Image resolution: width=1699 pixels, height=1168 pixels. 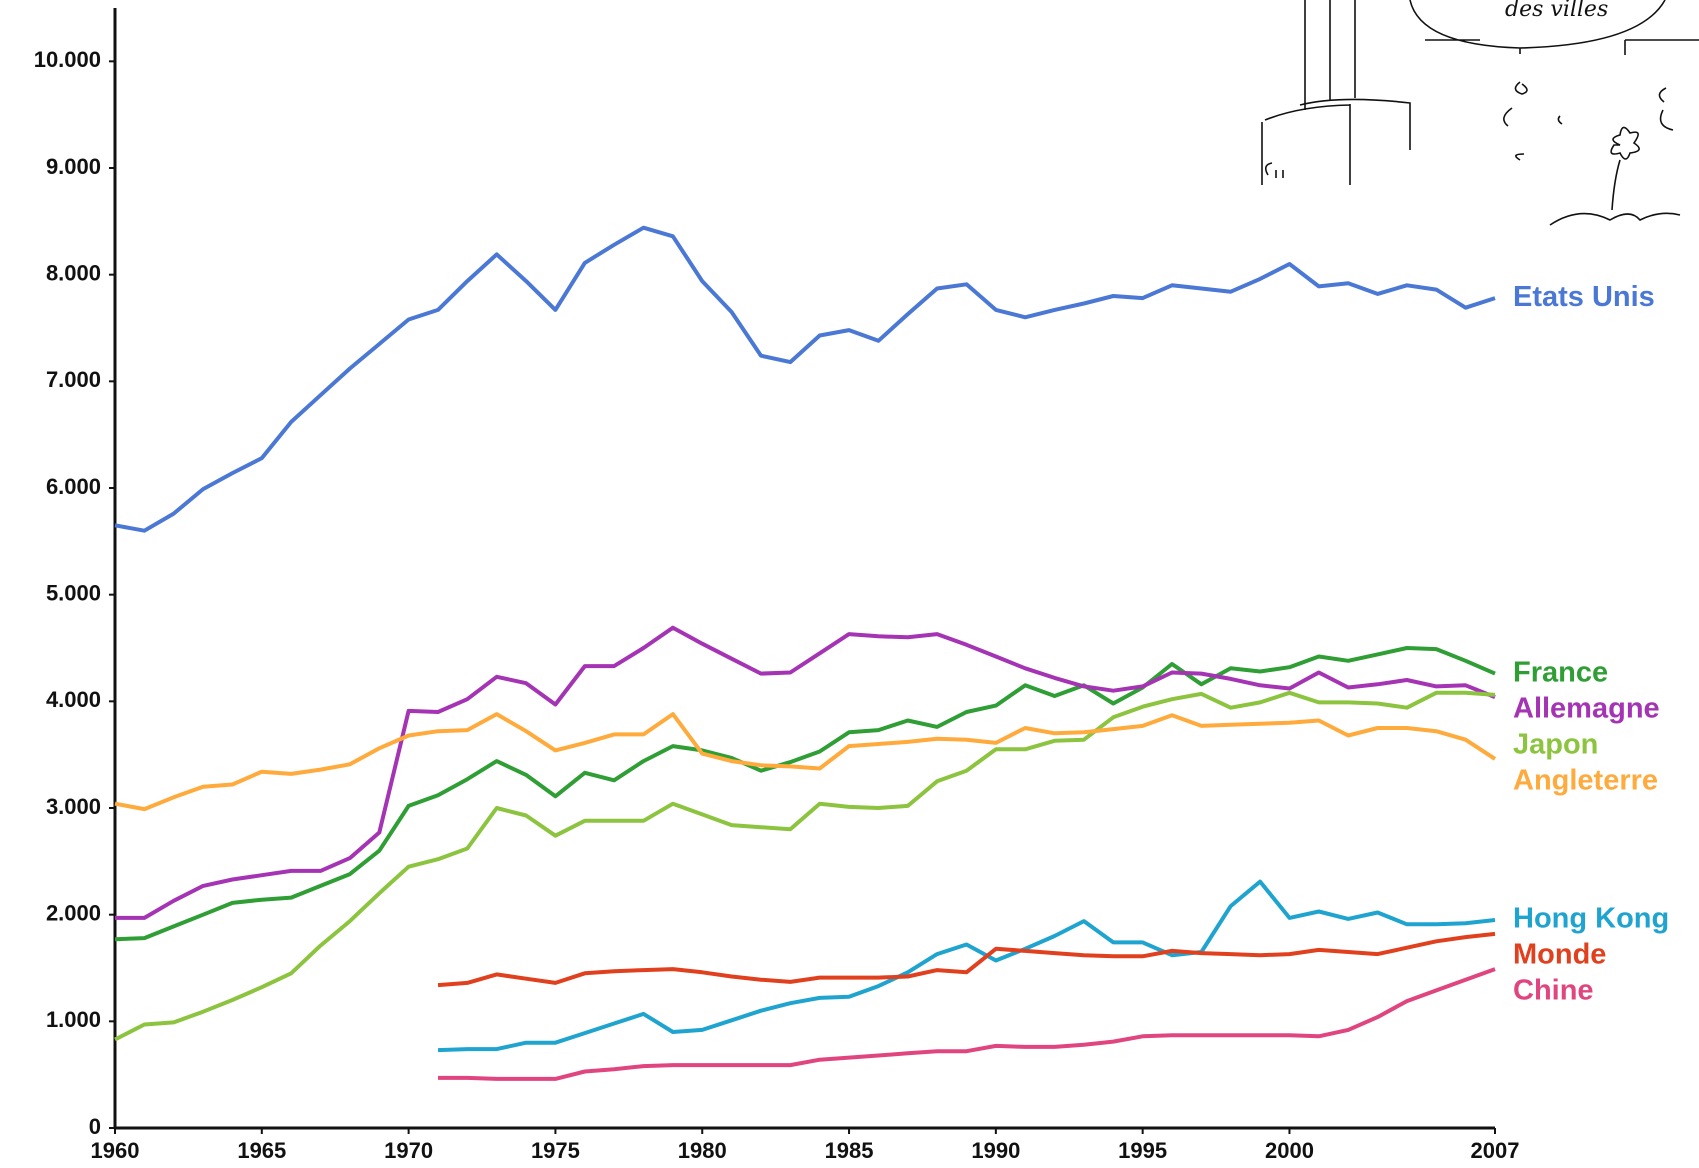 I want to click on y-tick-label: 0, so click(x=95, y=1126).